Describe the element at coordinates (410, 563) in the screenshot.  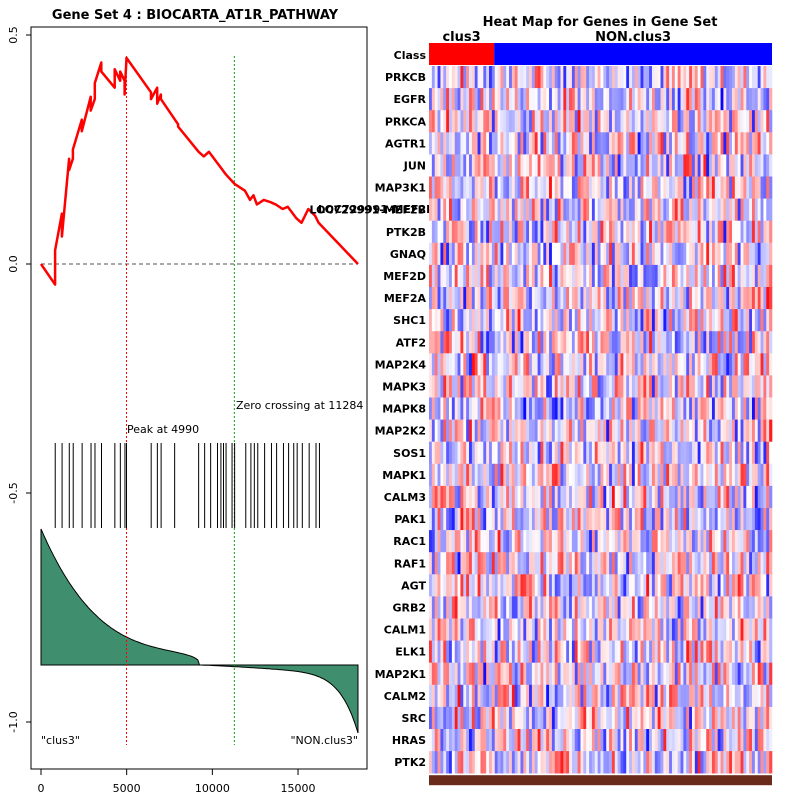
I see `gene-label: RAF1` at that location.